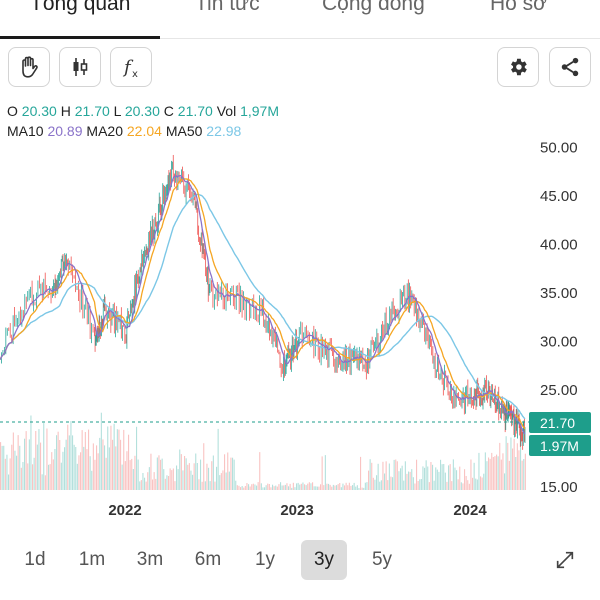 The image size is (600, 600). Describe the element at coordinates (92, 559) in the screenshot. I see `range-1m-button: 1m` at that location.